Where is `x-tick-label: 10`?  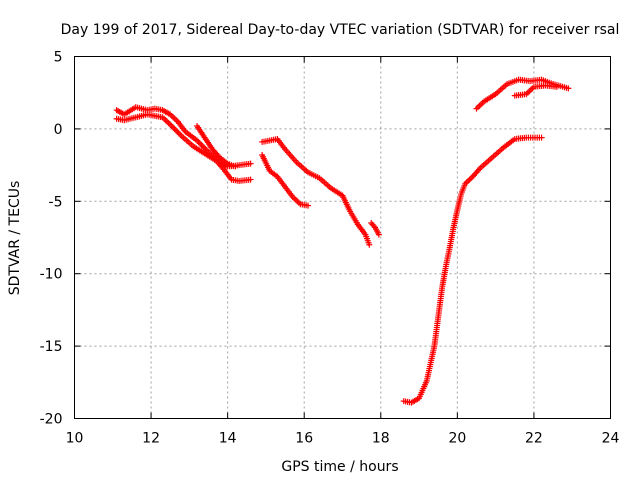 x-tick-label: 10 is located at coordinates (75, 439).